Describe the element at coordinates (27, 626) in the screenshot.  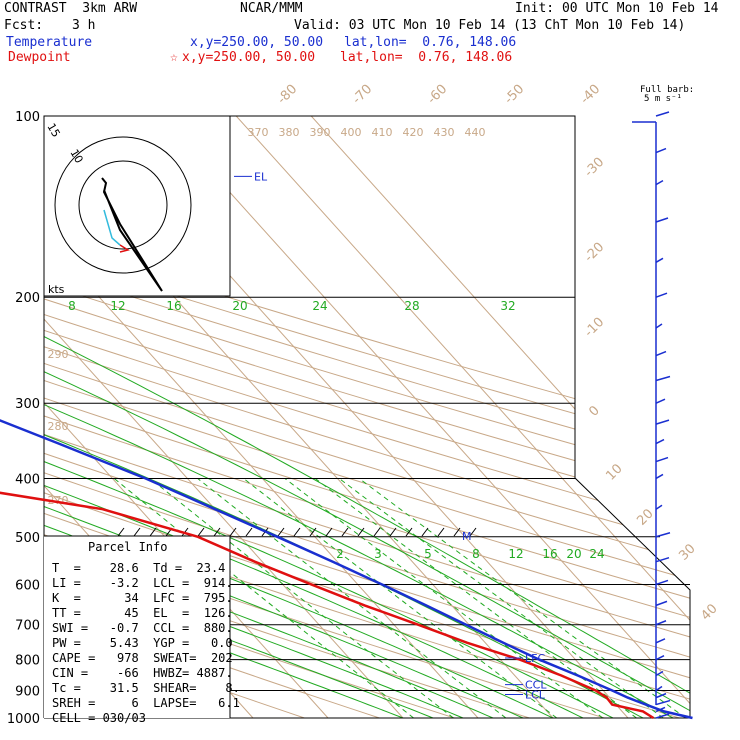
I see `pressure-tick-label: 700` at that location.